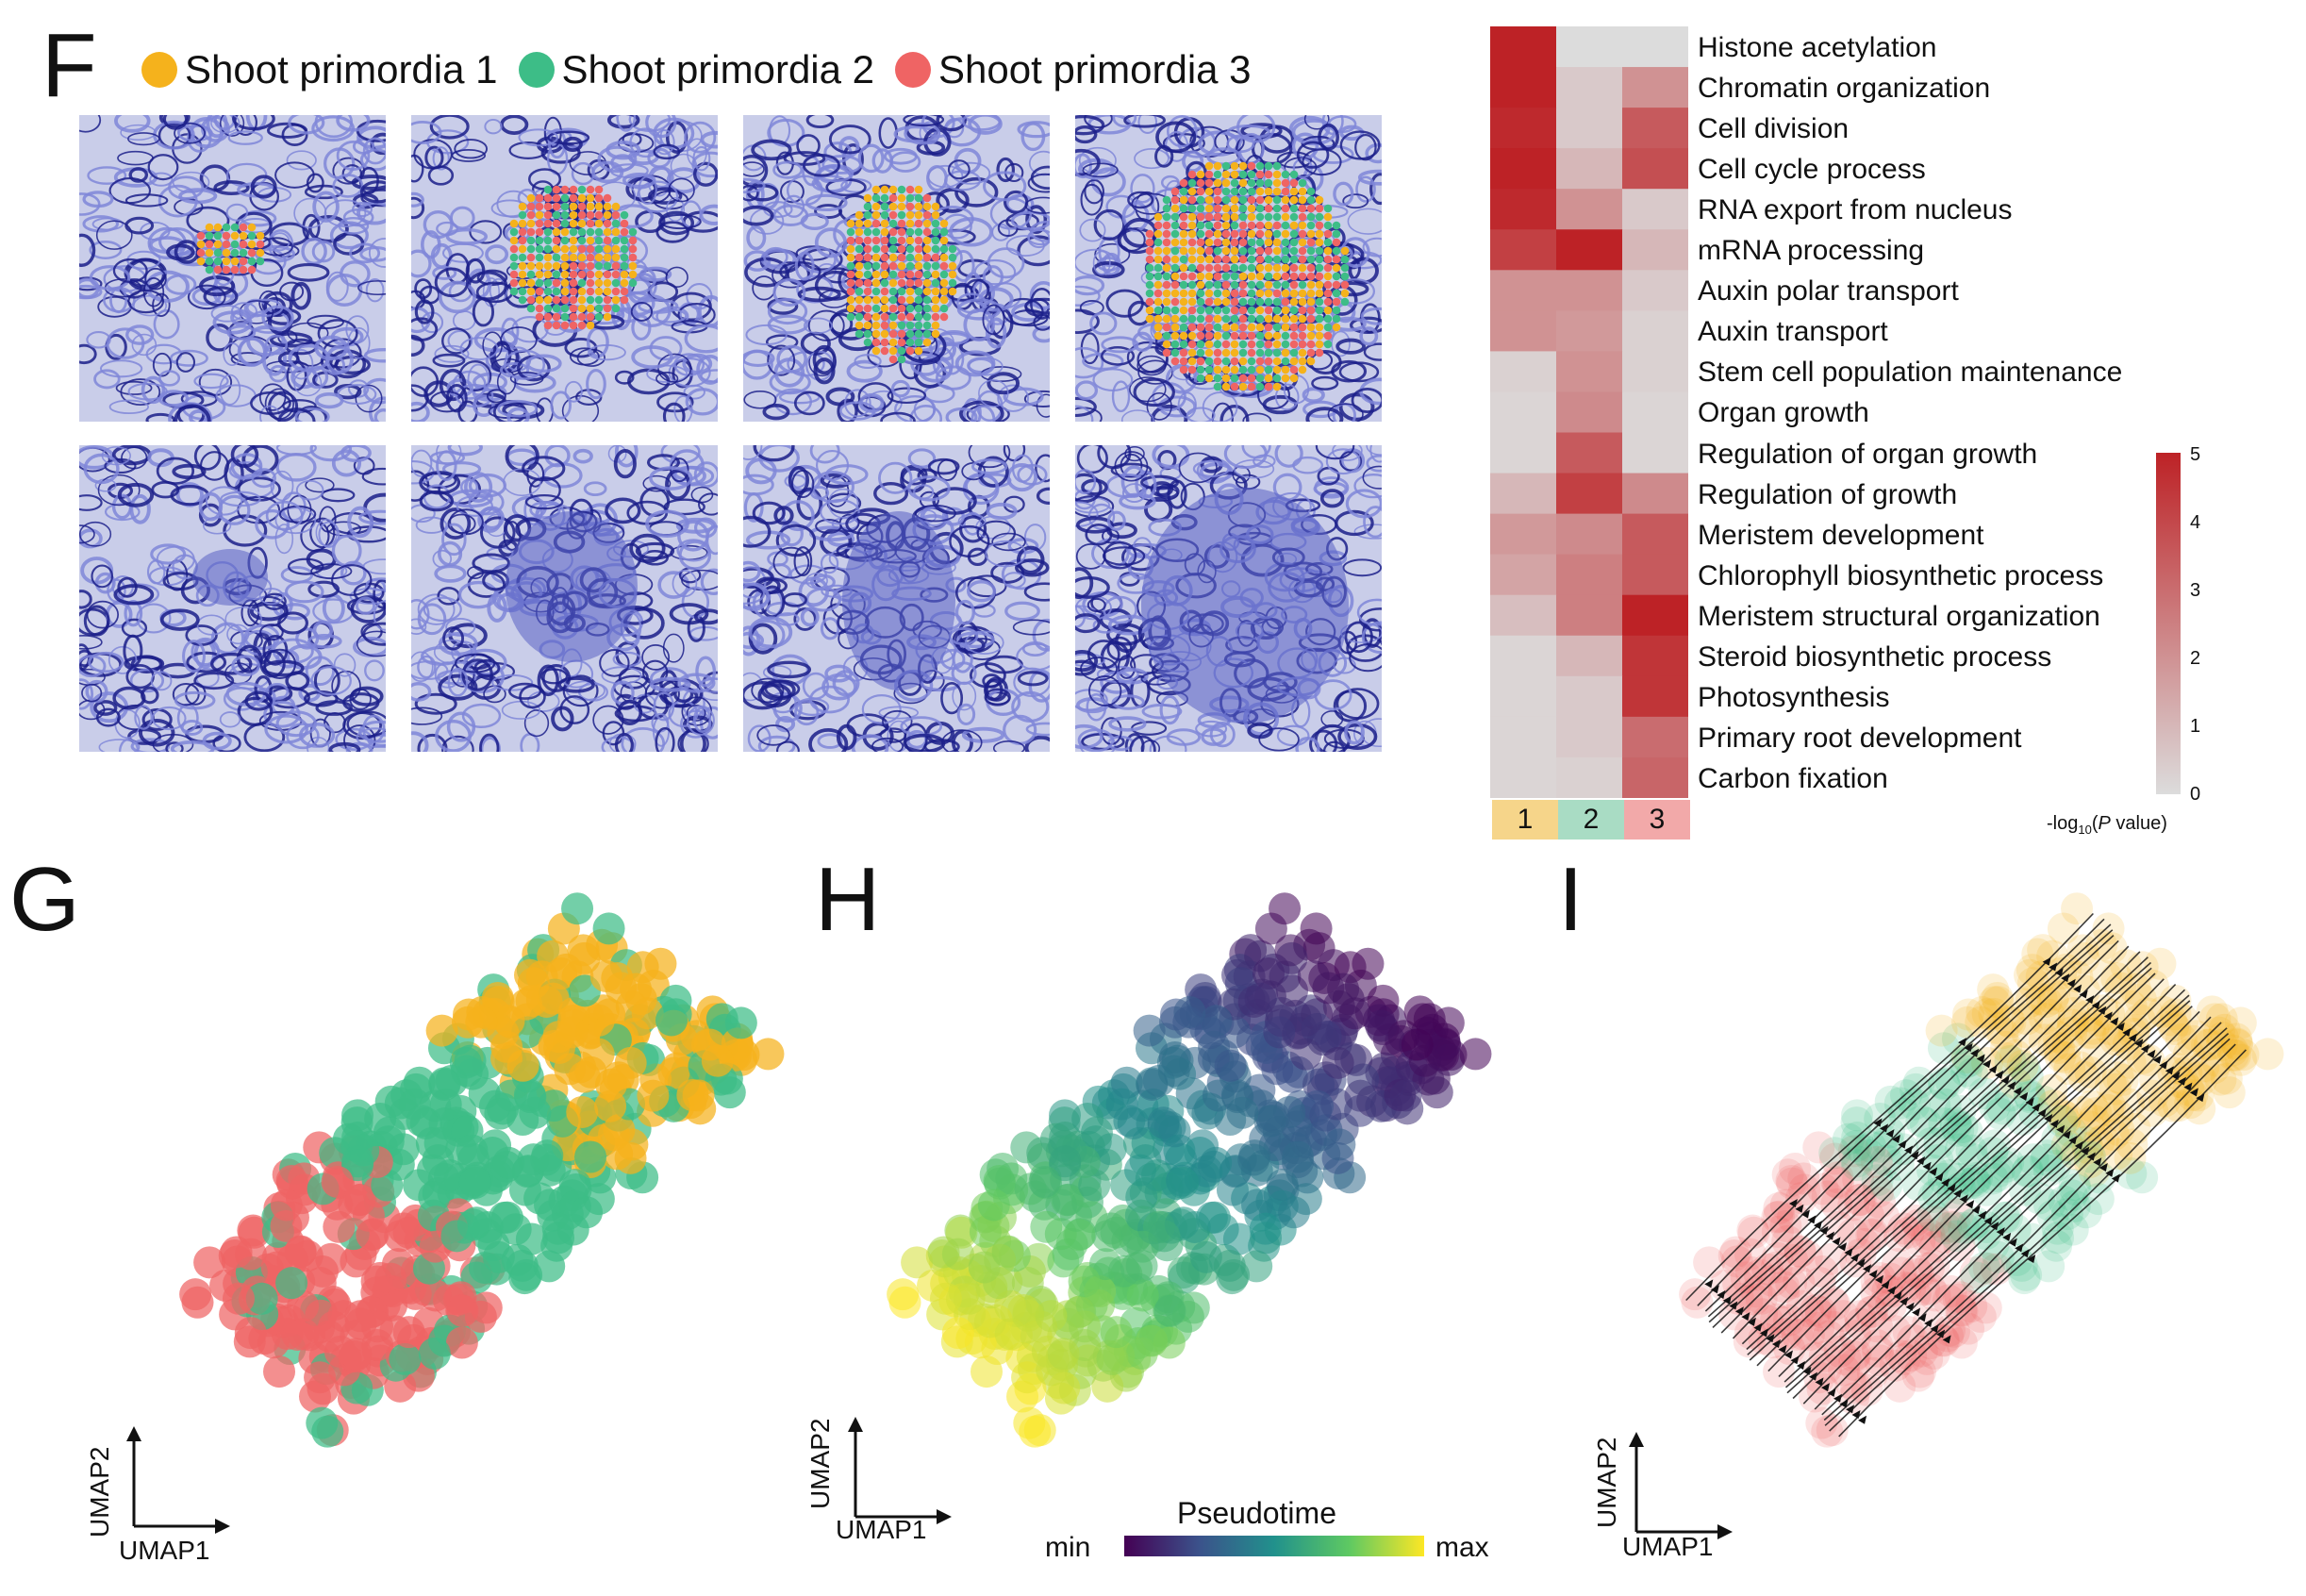 The image size is (2306, 1596). I want to click on primordium-region, so click(572, 587).